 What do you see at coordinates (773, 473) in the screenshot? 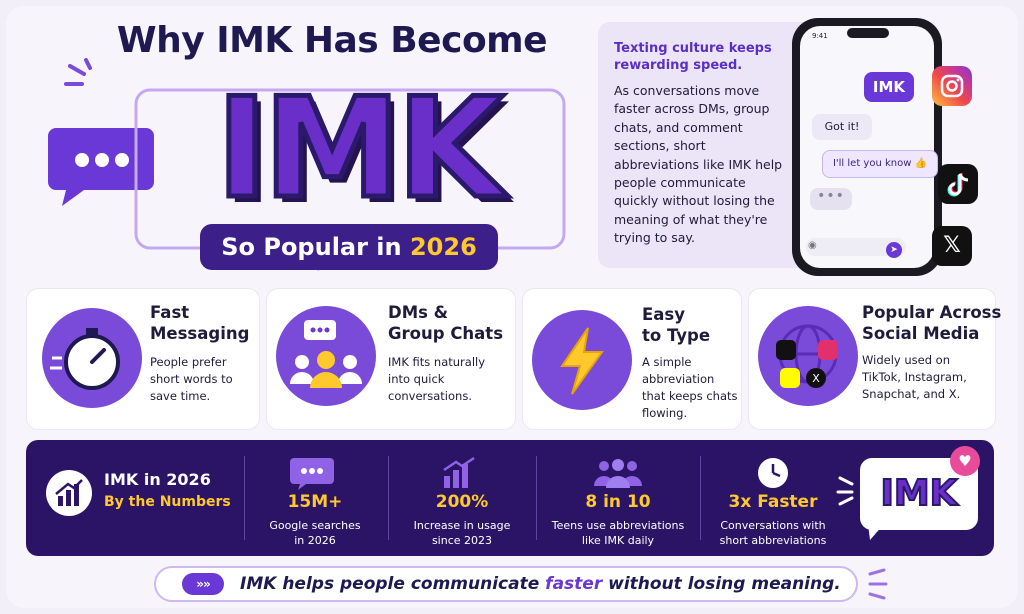
I see `clock-icon` at bounding box center [773, 473].